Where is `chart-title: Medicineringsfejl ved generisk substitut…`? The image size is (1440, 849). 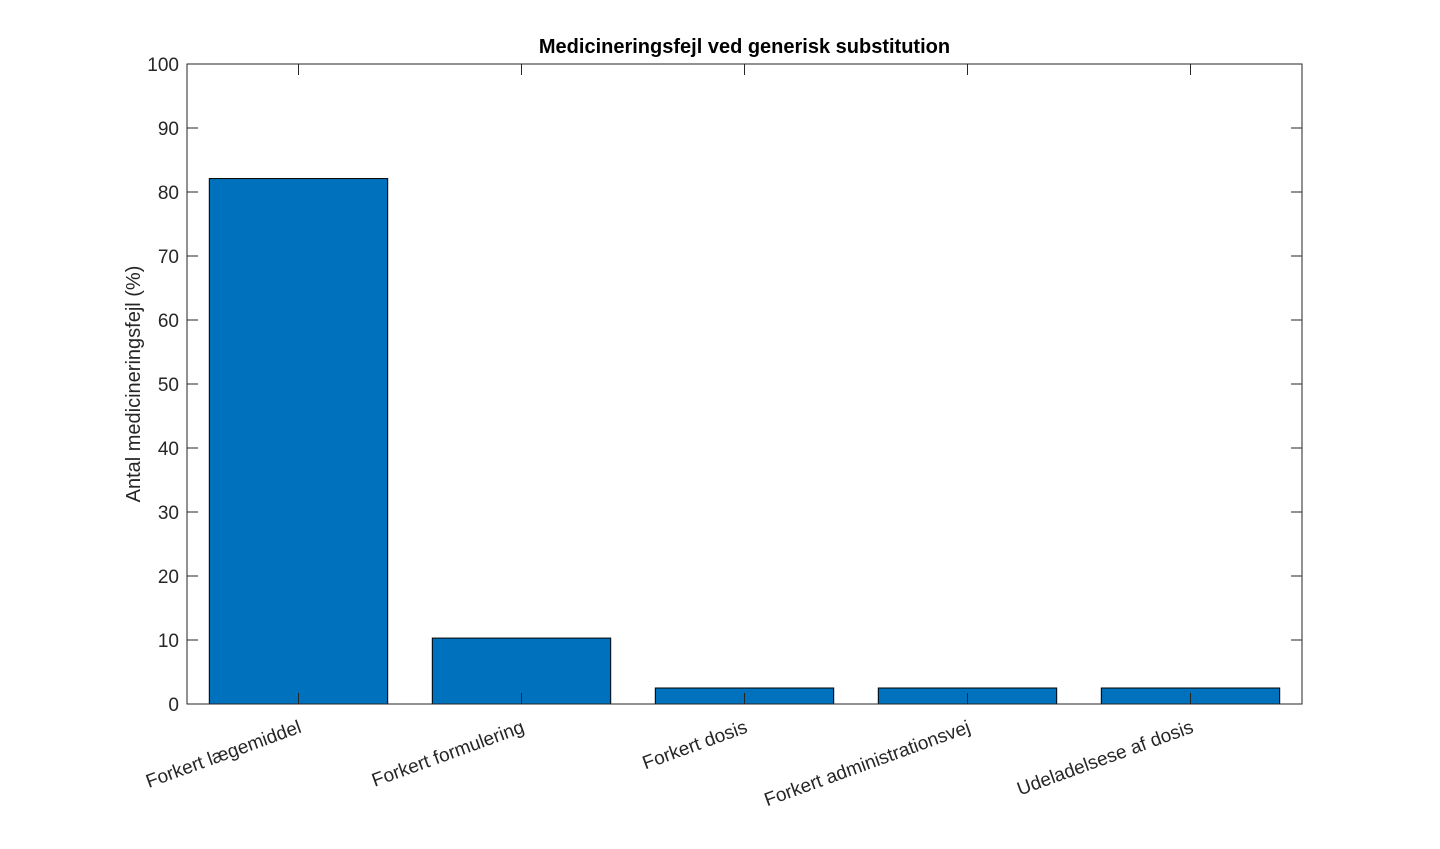
chart-title: Medicineringsfejl ved generisk substitut… is located at coordinates (744, 47).